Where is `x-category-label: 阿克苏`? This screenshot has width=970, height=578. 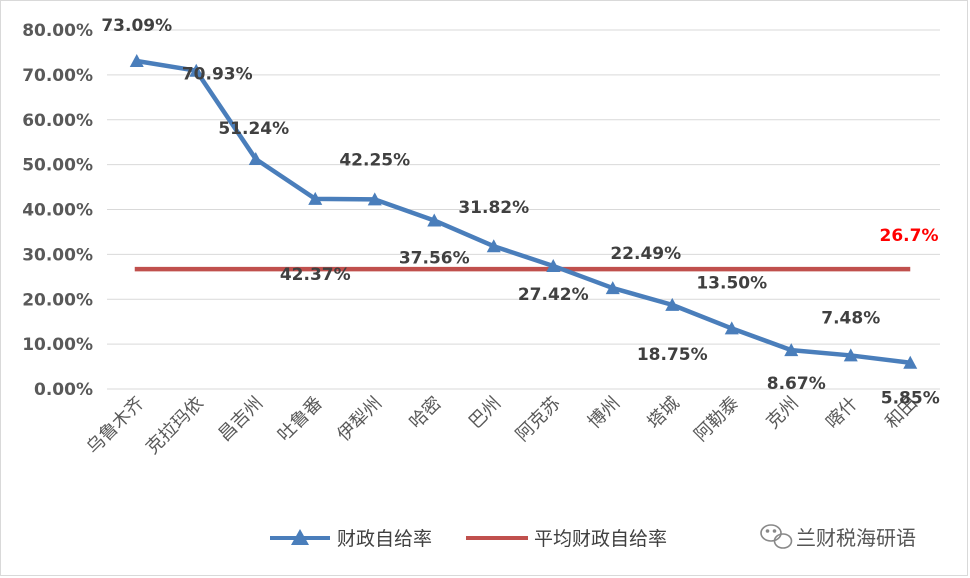 x-category-label: 阿克苏 is located at coordinates (538, 419).